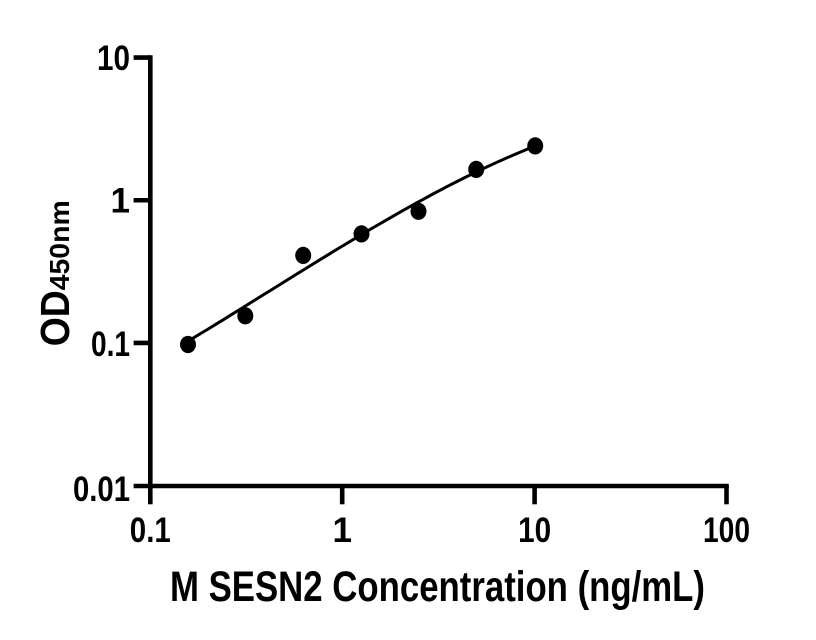 This screenshot has height=640, width=816. What do you see at coordinates (55, 273) in the screenshot?
I see `svg-text: OD450nm` at bounding box center [55, 273].